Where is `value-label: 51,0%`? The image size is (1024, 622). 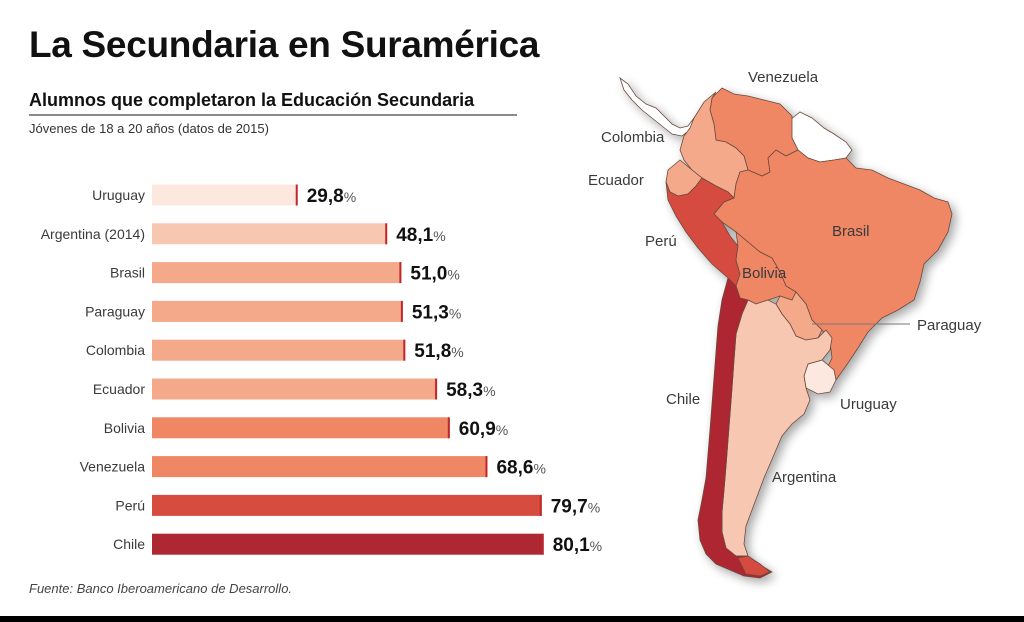 value-label: 51,0% is located at coordinates (434, 274).